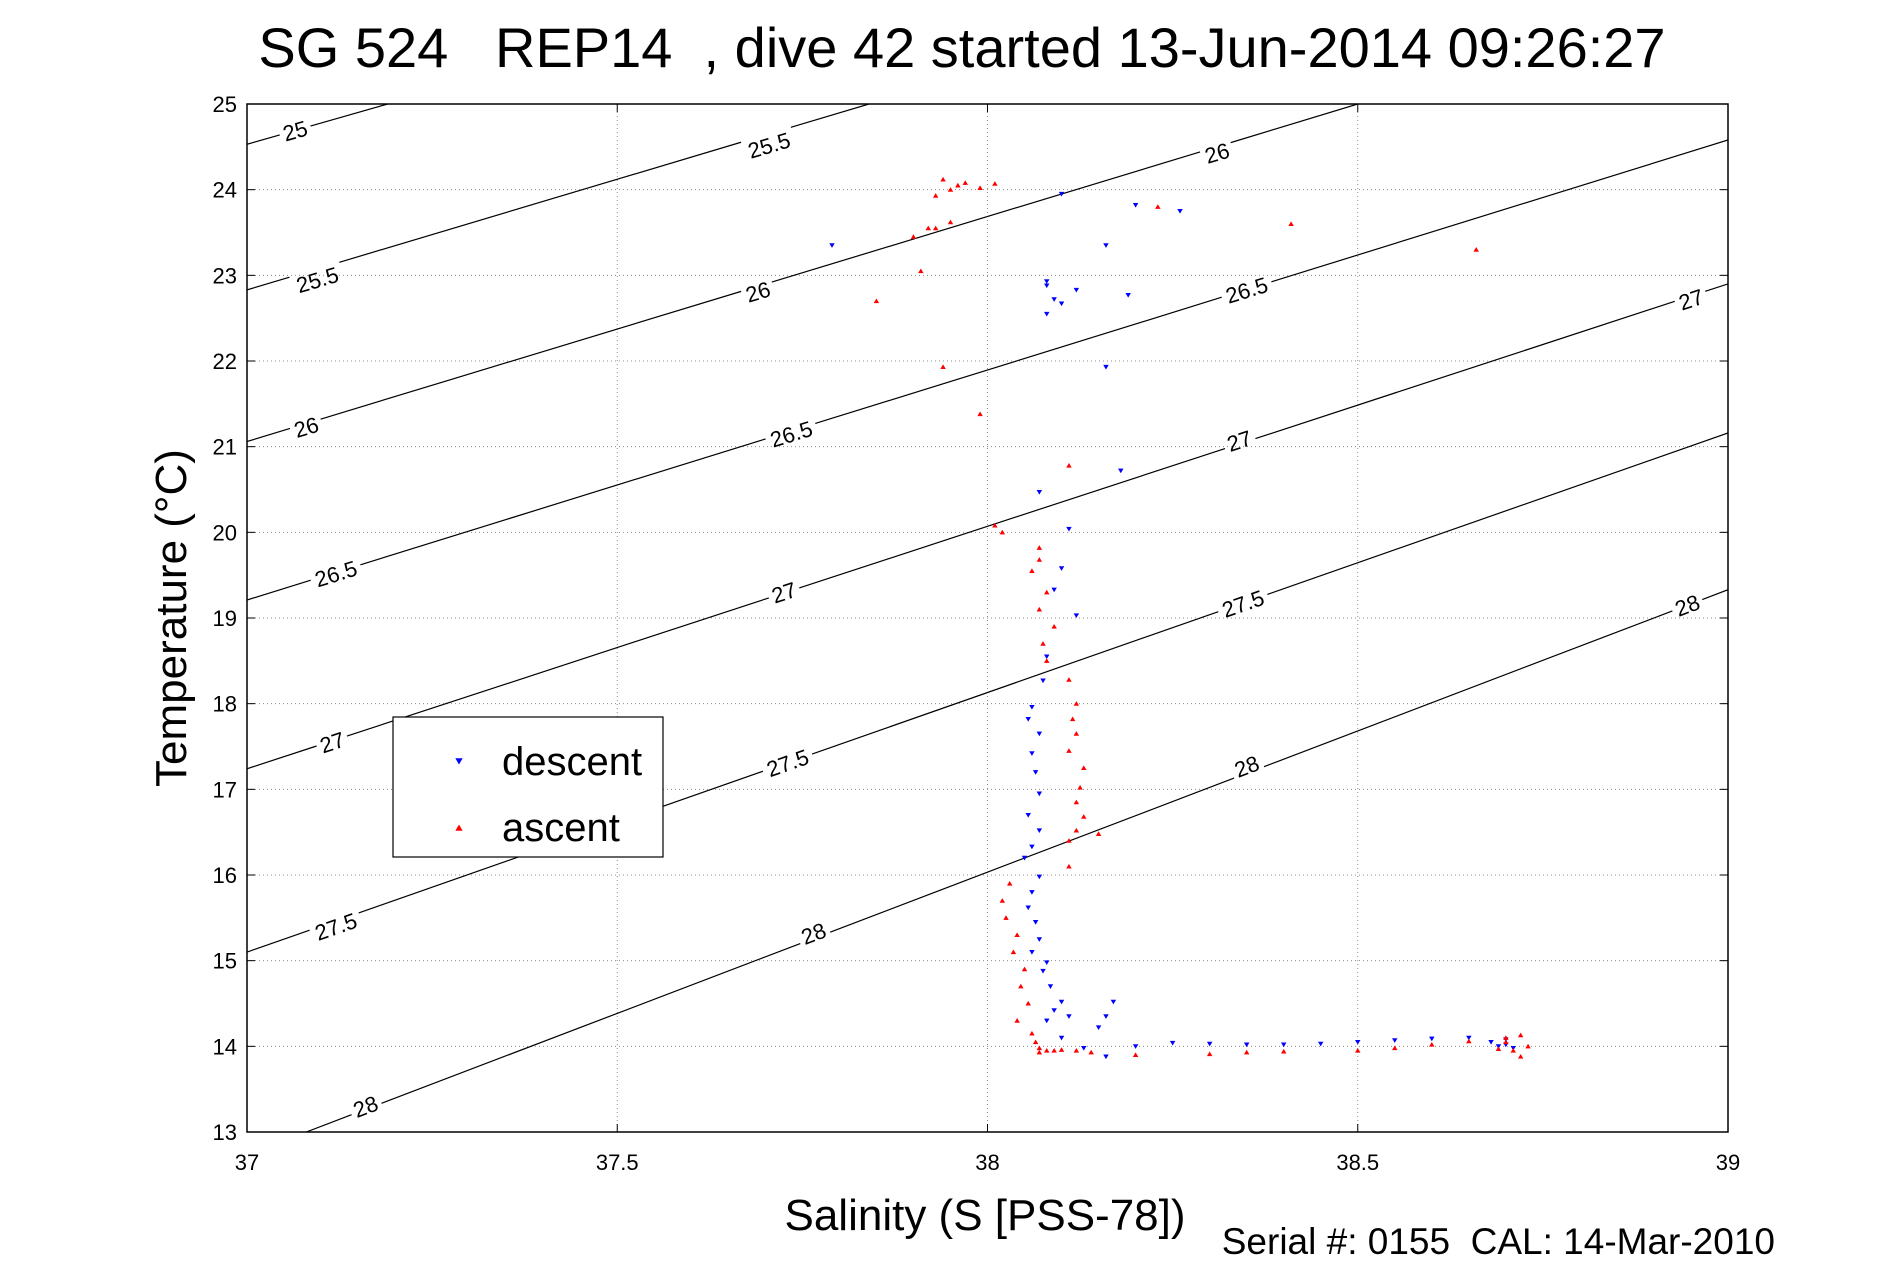 This screenshot has height=1262, width=1891. What do you see at coordinates (459, 761) in the screenshot?
I see `legend-descent-marker-icon` at bounding box center [459, 761].